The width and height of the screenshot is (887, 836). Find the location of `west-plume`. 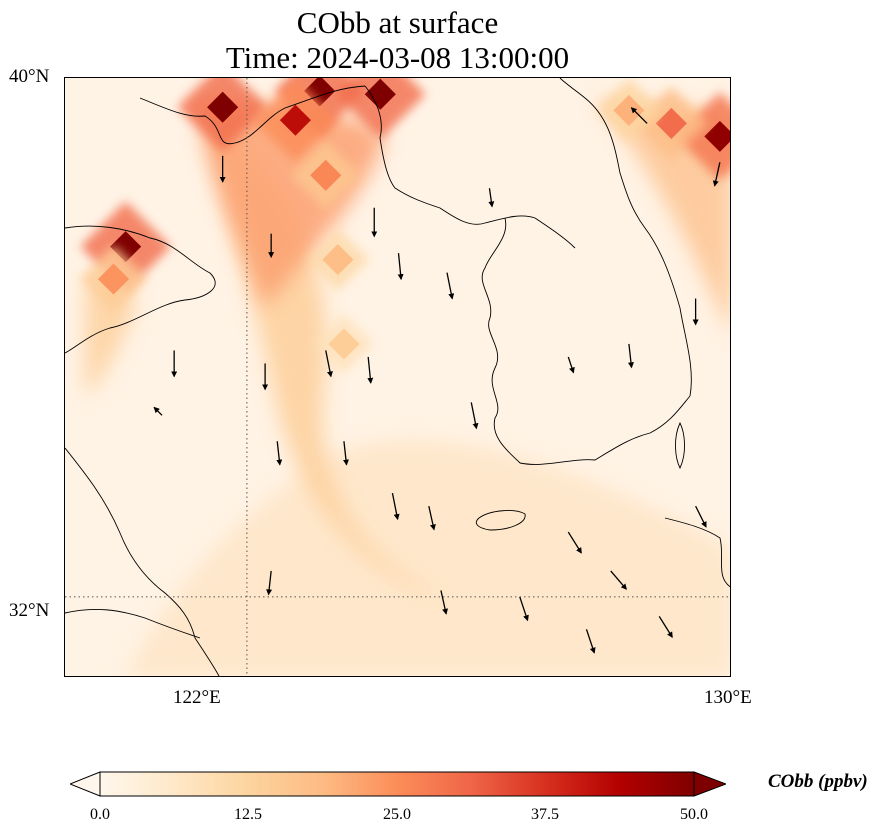

west-plume is located at coordinates (110, 337).